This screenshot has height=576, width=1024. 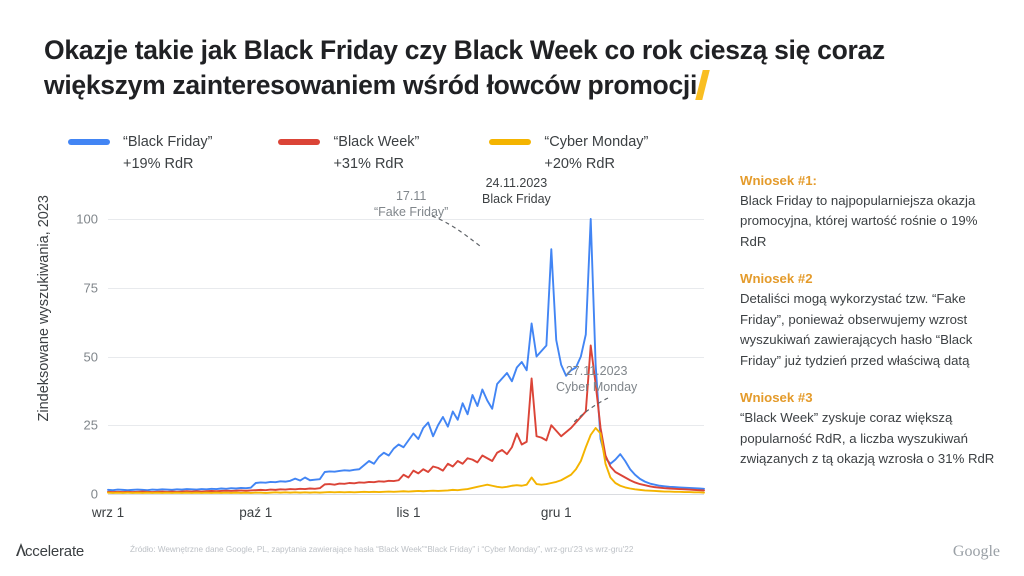 I want to click on y-axis-tick-label: 100, so click(x=87, y=219).